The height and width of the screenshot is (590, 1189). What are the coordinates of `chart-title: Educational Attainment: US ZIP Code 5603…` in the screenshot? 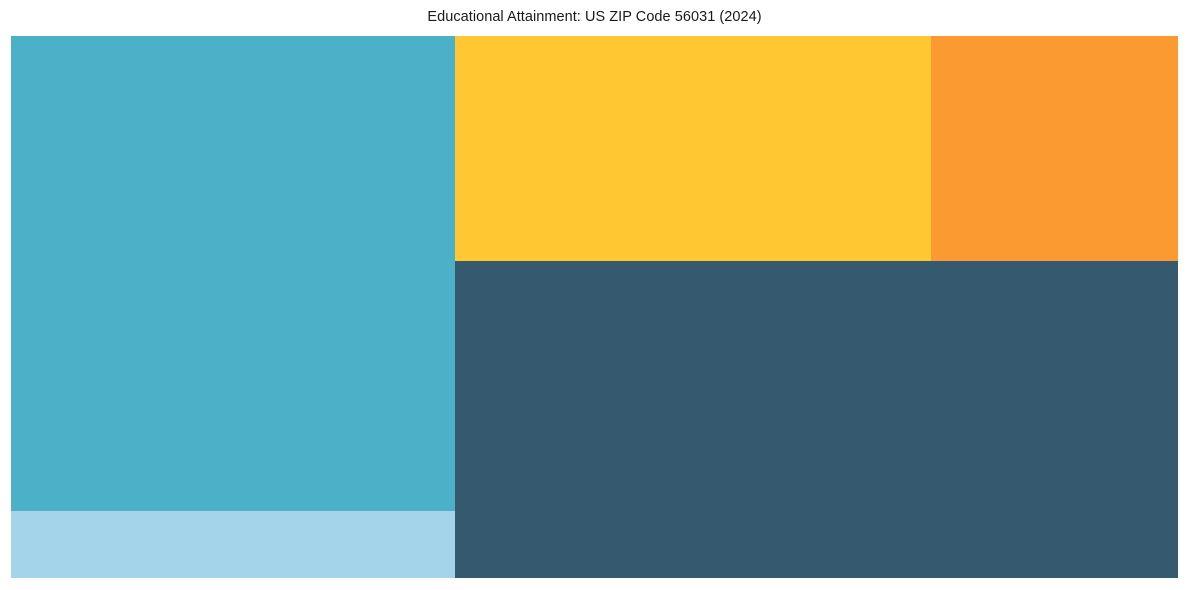 It's located at (594, 17).